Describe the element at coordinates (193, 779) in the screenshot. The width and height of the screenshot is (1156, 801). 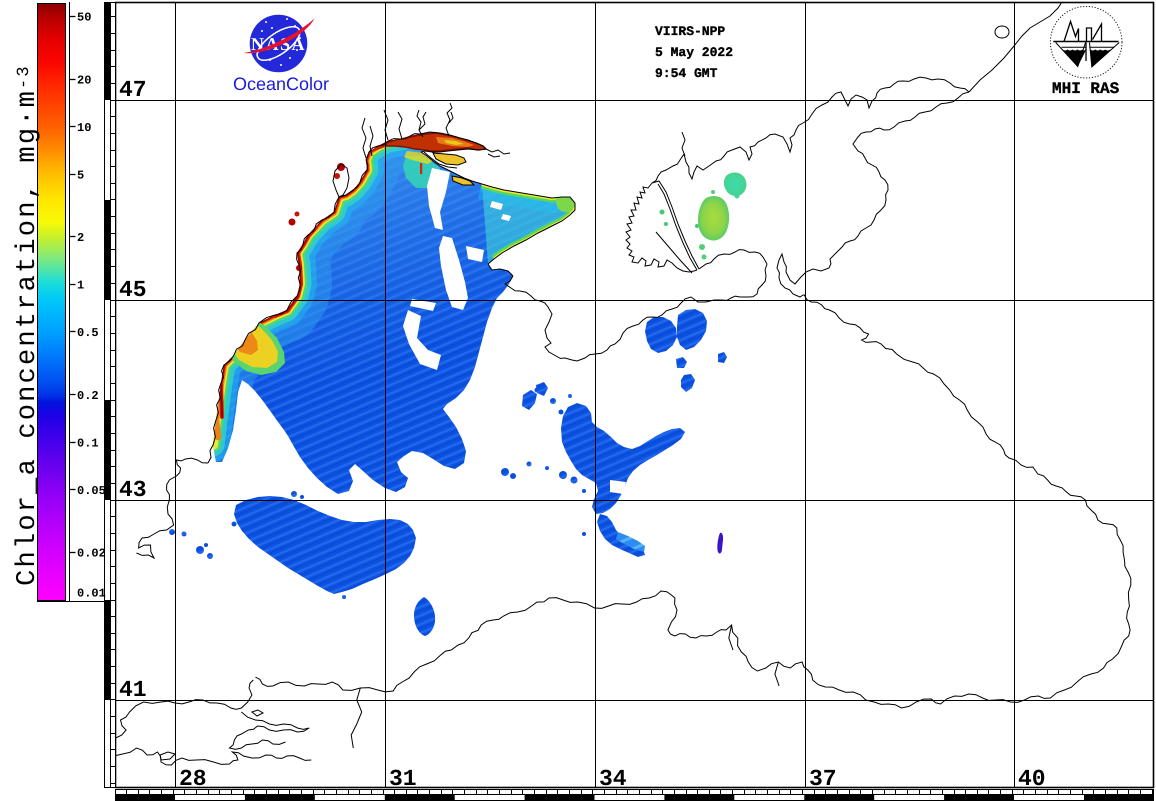
I see `svg-text: 28` at that location.